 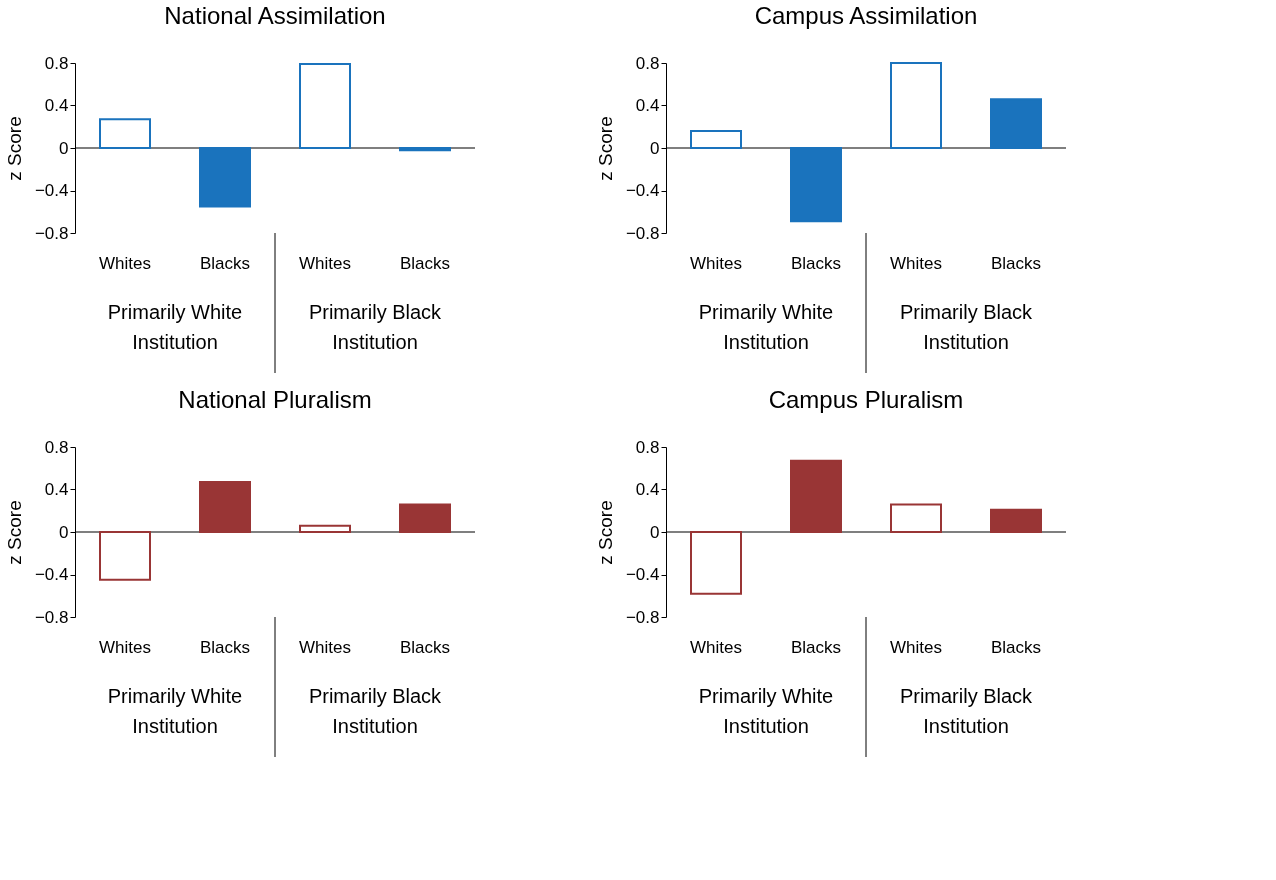 I want to click on chart-title: Campus Assimilation, so click(x=866, y=15).